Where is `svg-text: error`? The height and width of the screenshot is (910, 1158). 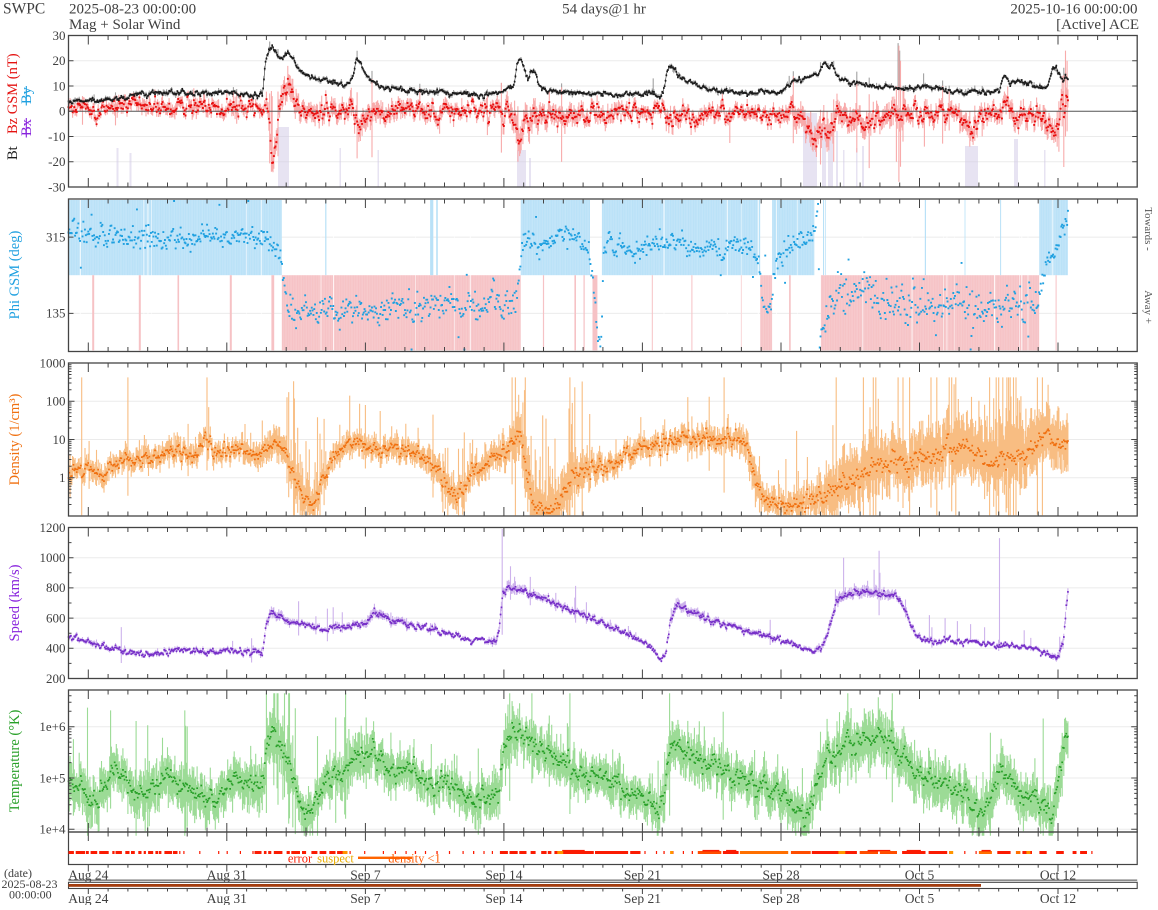
svg-text: error is located at coordinates (300, 859).